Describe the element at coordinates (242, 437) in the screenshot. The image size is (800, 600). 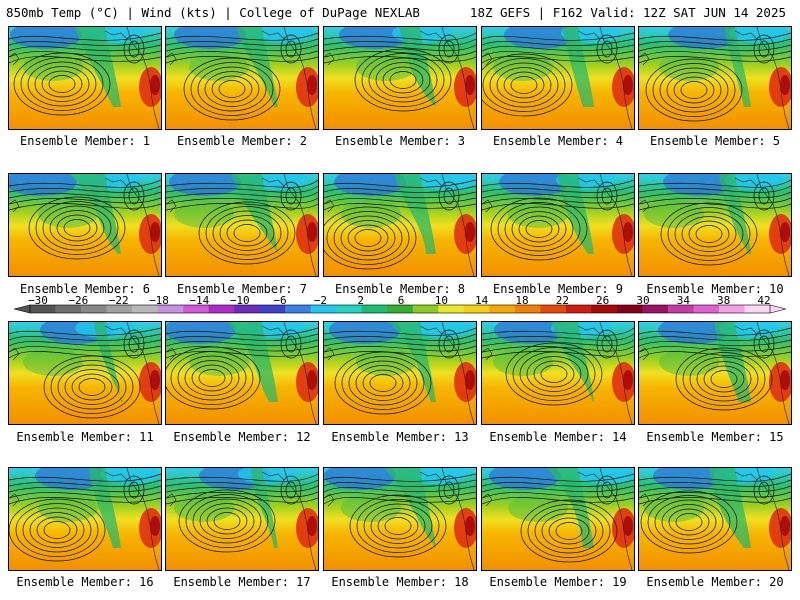
I see `ensemble-member-label: Ensemble Member: 12` at that location.